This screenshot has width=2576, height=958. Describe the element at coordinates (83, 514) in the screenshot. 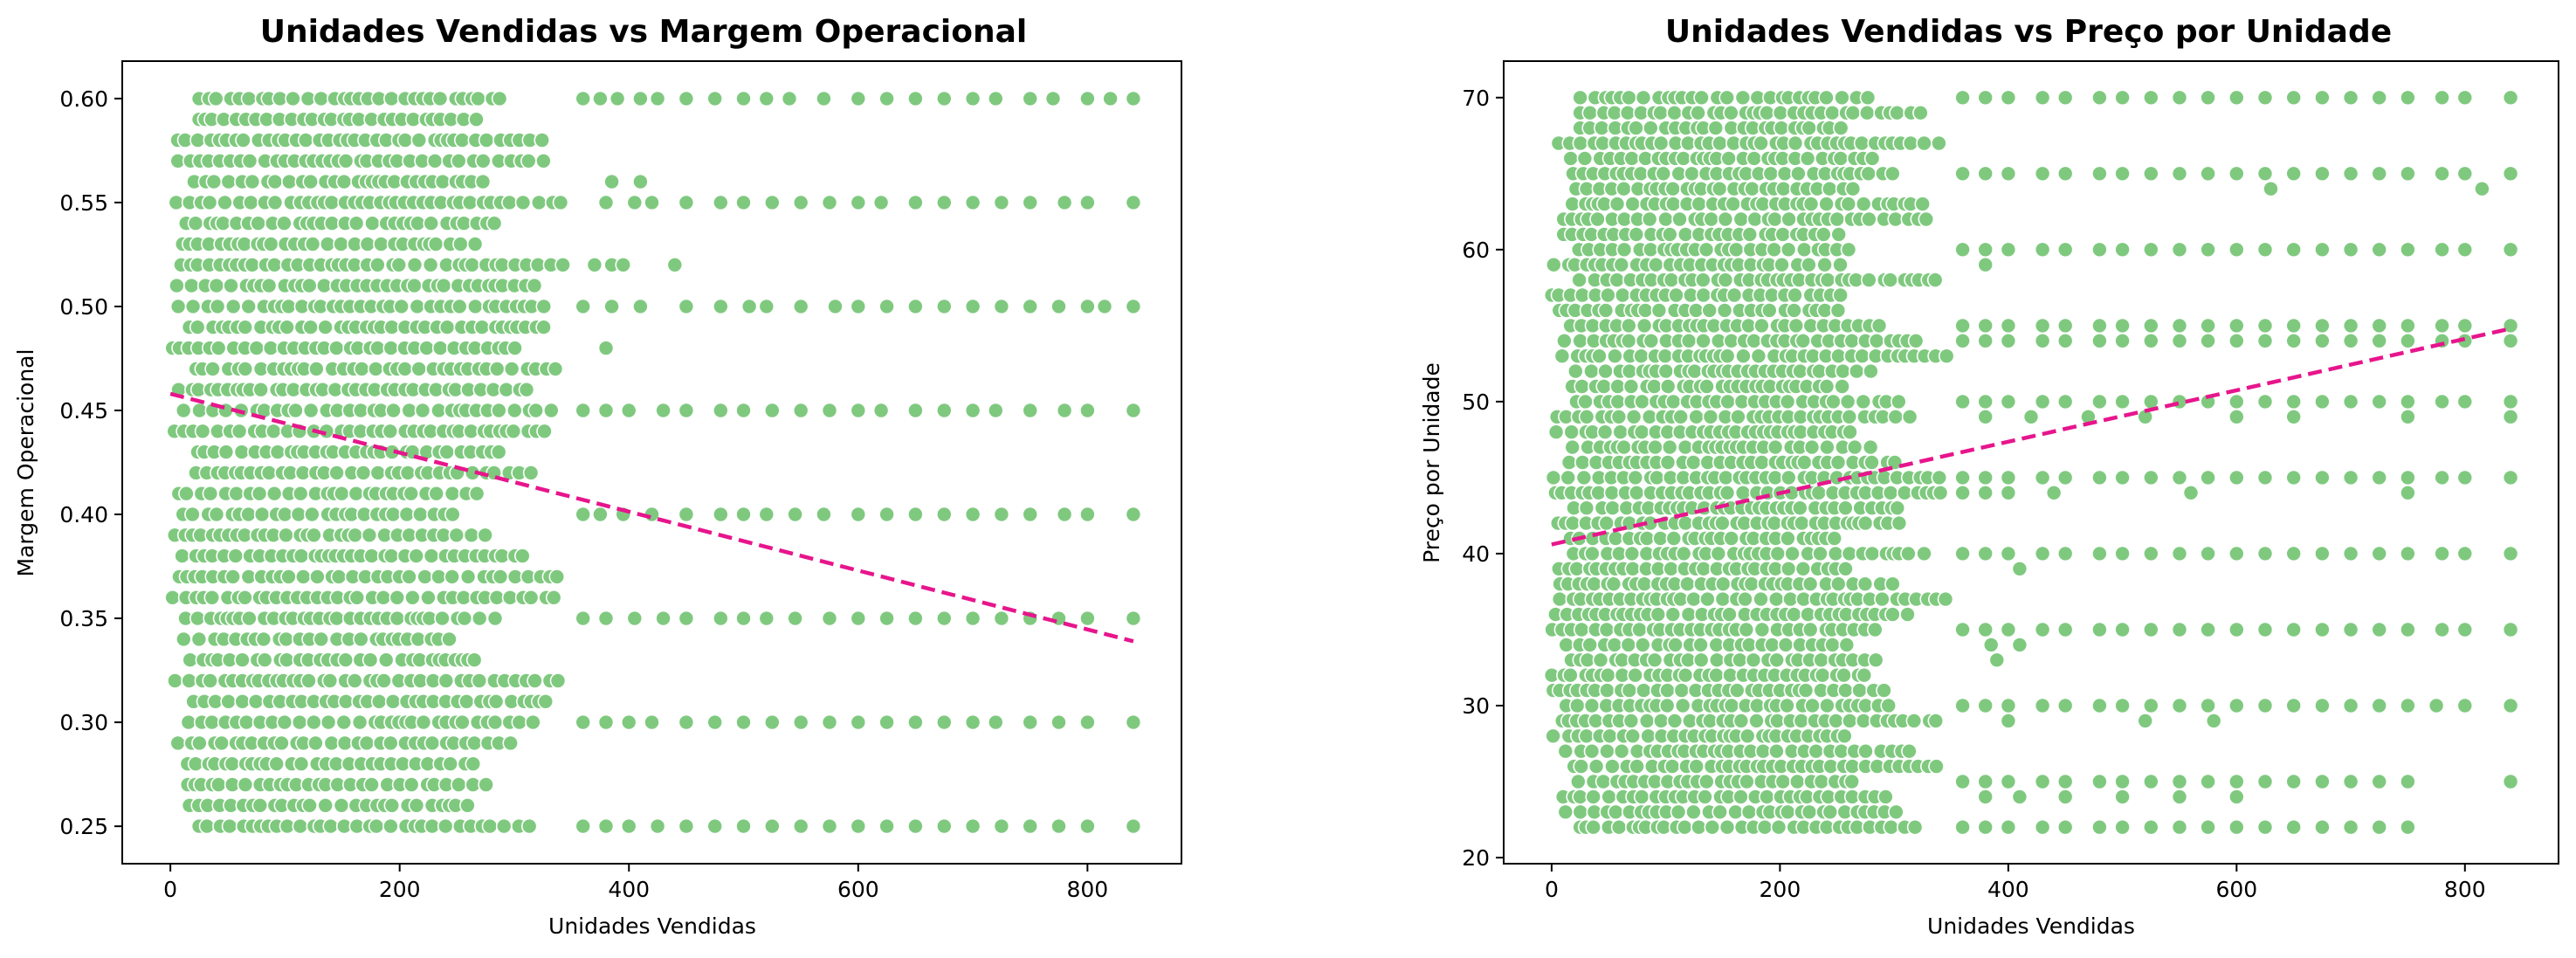

I see `chart-left-y-tick-label: 0.40` at that location.